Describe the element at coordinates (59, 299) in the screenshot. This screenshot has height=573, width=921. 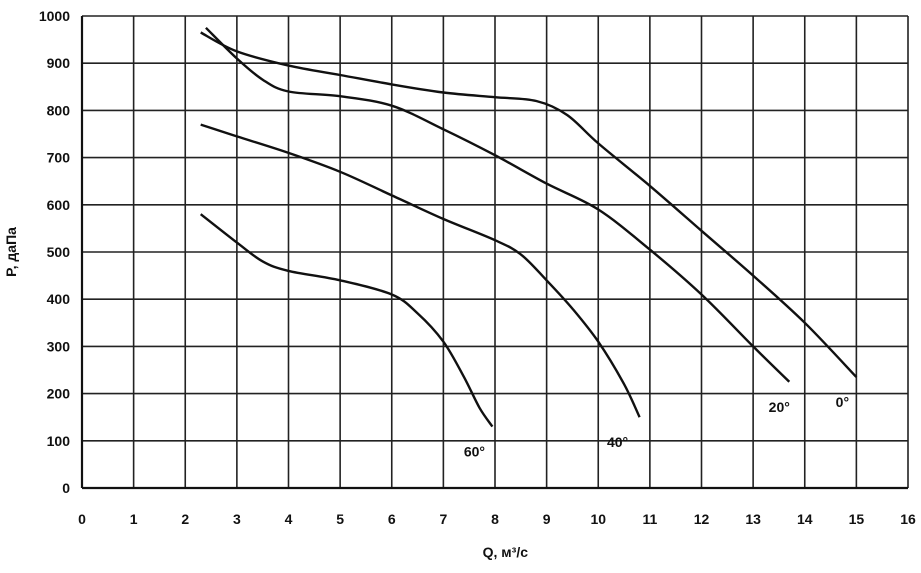
I see `y-tick-label: 400` at that location.